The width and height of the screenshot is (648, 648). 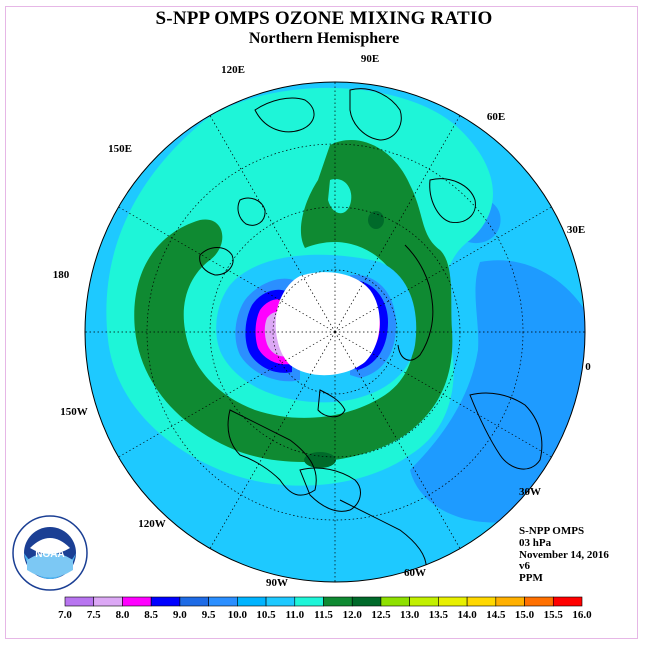 I want to click on colorbar-tick-label: 11.5, so click(x=323, y=615).